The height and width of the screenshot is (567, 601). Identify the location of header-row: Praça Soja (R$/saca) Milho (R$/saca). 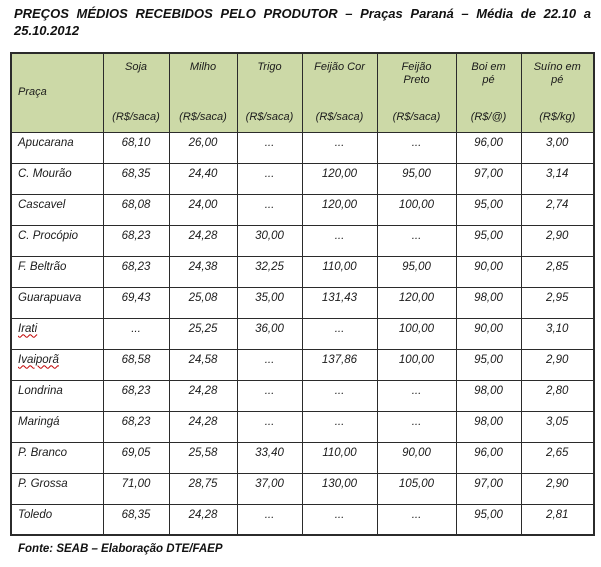
(302, 92).